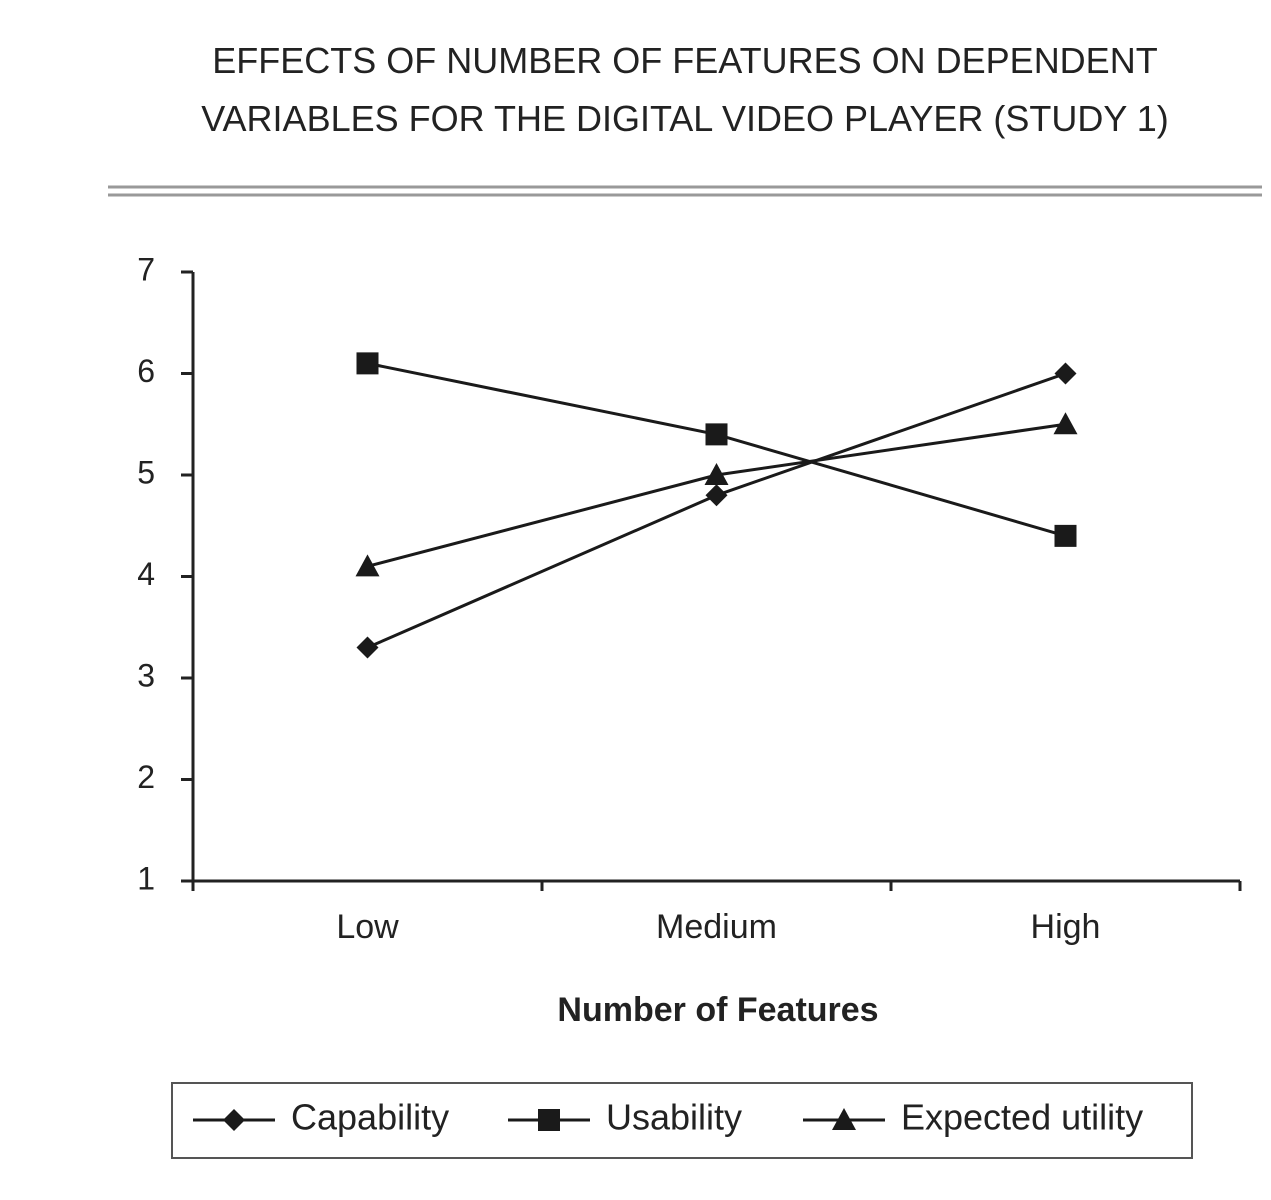 Image resolution: width=1271 pixels, height=1200 pixels. What do you see at coordinates (716, 927) in the screenshot?
I see `x-tick-label: Medium` at bounding box center [716, 927].